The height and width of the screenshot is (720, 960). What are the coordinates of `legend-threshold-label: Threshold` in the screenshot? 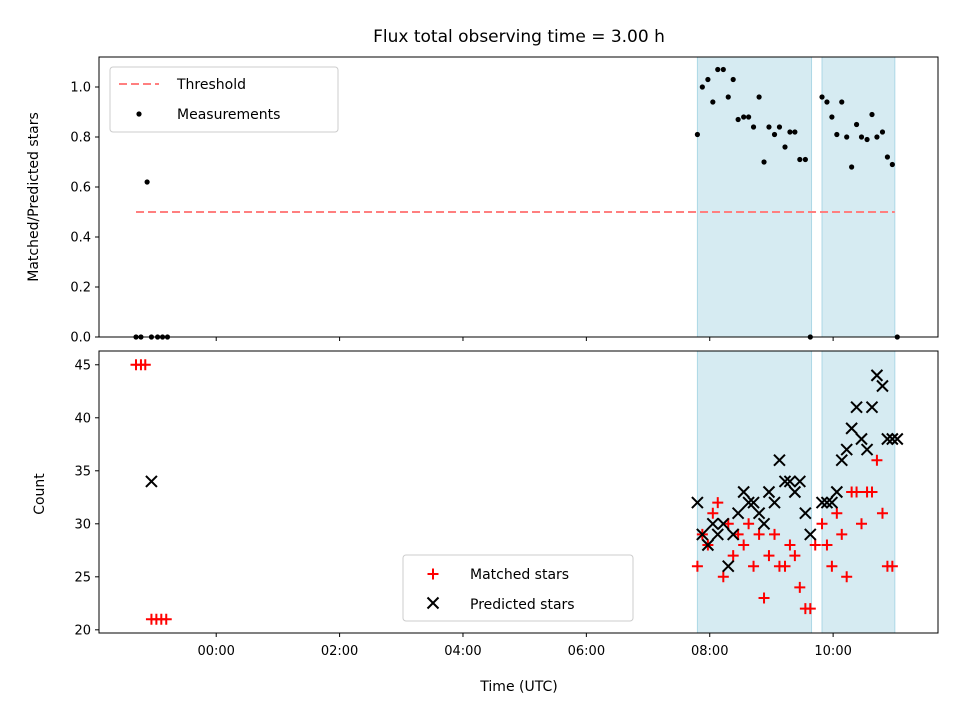 It's located at (211, 85).